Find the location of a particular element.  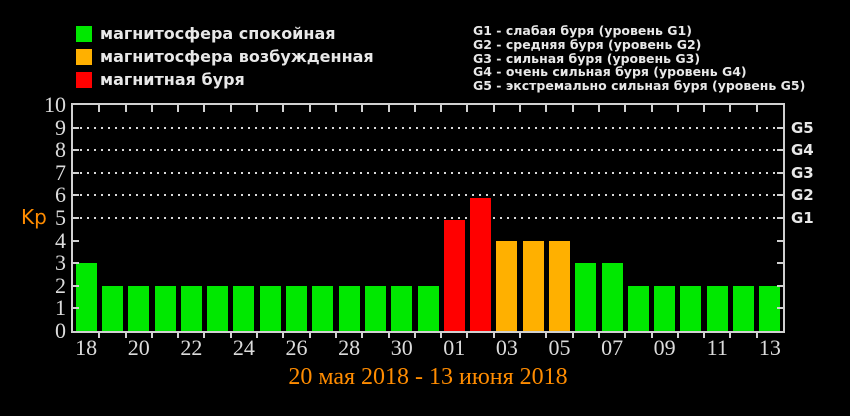

legend-item-excited: магнитосфера возбужденная is located at coordinates (225, 56).